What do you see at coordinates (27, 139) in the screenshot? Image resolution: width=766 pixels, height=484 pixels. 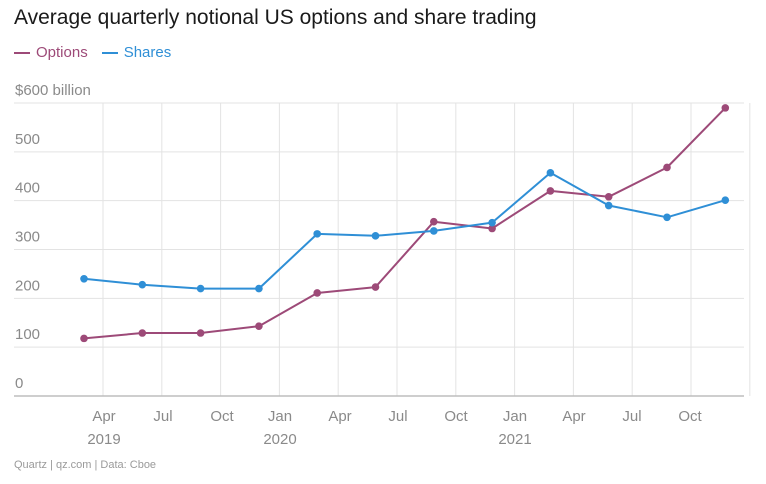 I see `y-tick-label: 500` at bounding box center [27, 139].